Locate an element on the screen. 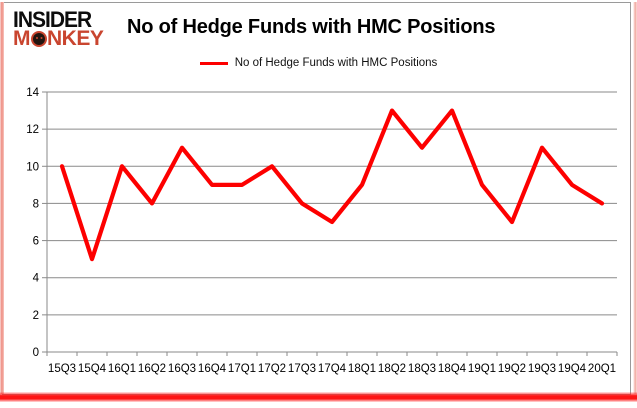 Image resolution: width=637 pixels, height=408 pixels. x-axis-tick-label: 16Q3 is located at coordinates (182, 369).